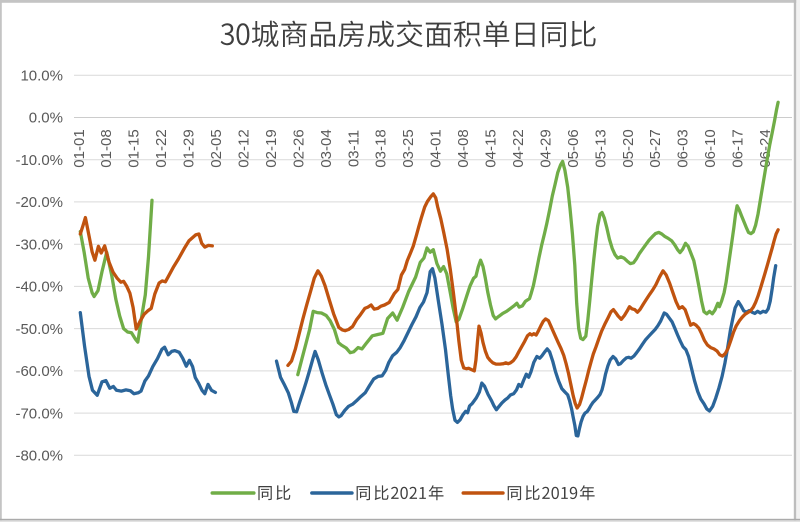 The height and width of the screenshot is (522, 800). Describe the element at coordinates (271, 148) in the screenshot. I see `svg-text: 02-19` at that location.